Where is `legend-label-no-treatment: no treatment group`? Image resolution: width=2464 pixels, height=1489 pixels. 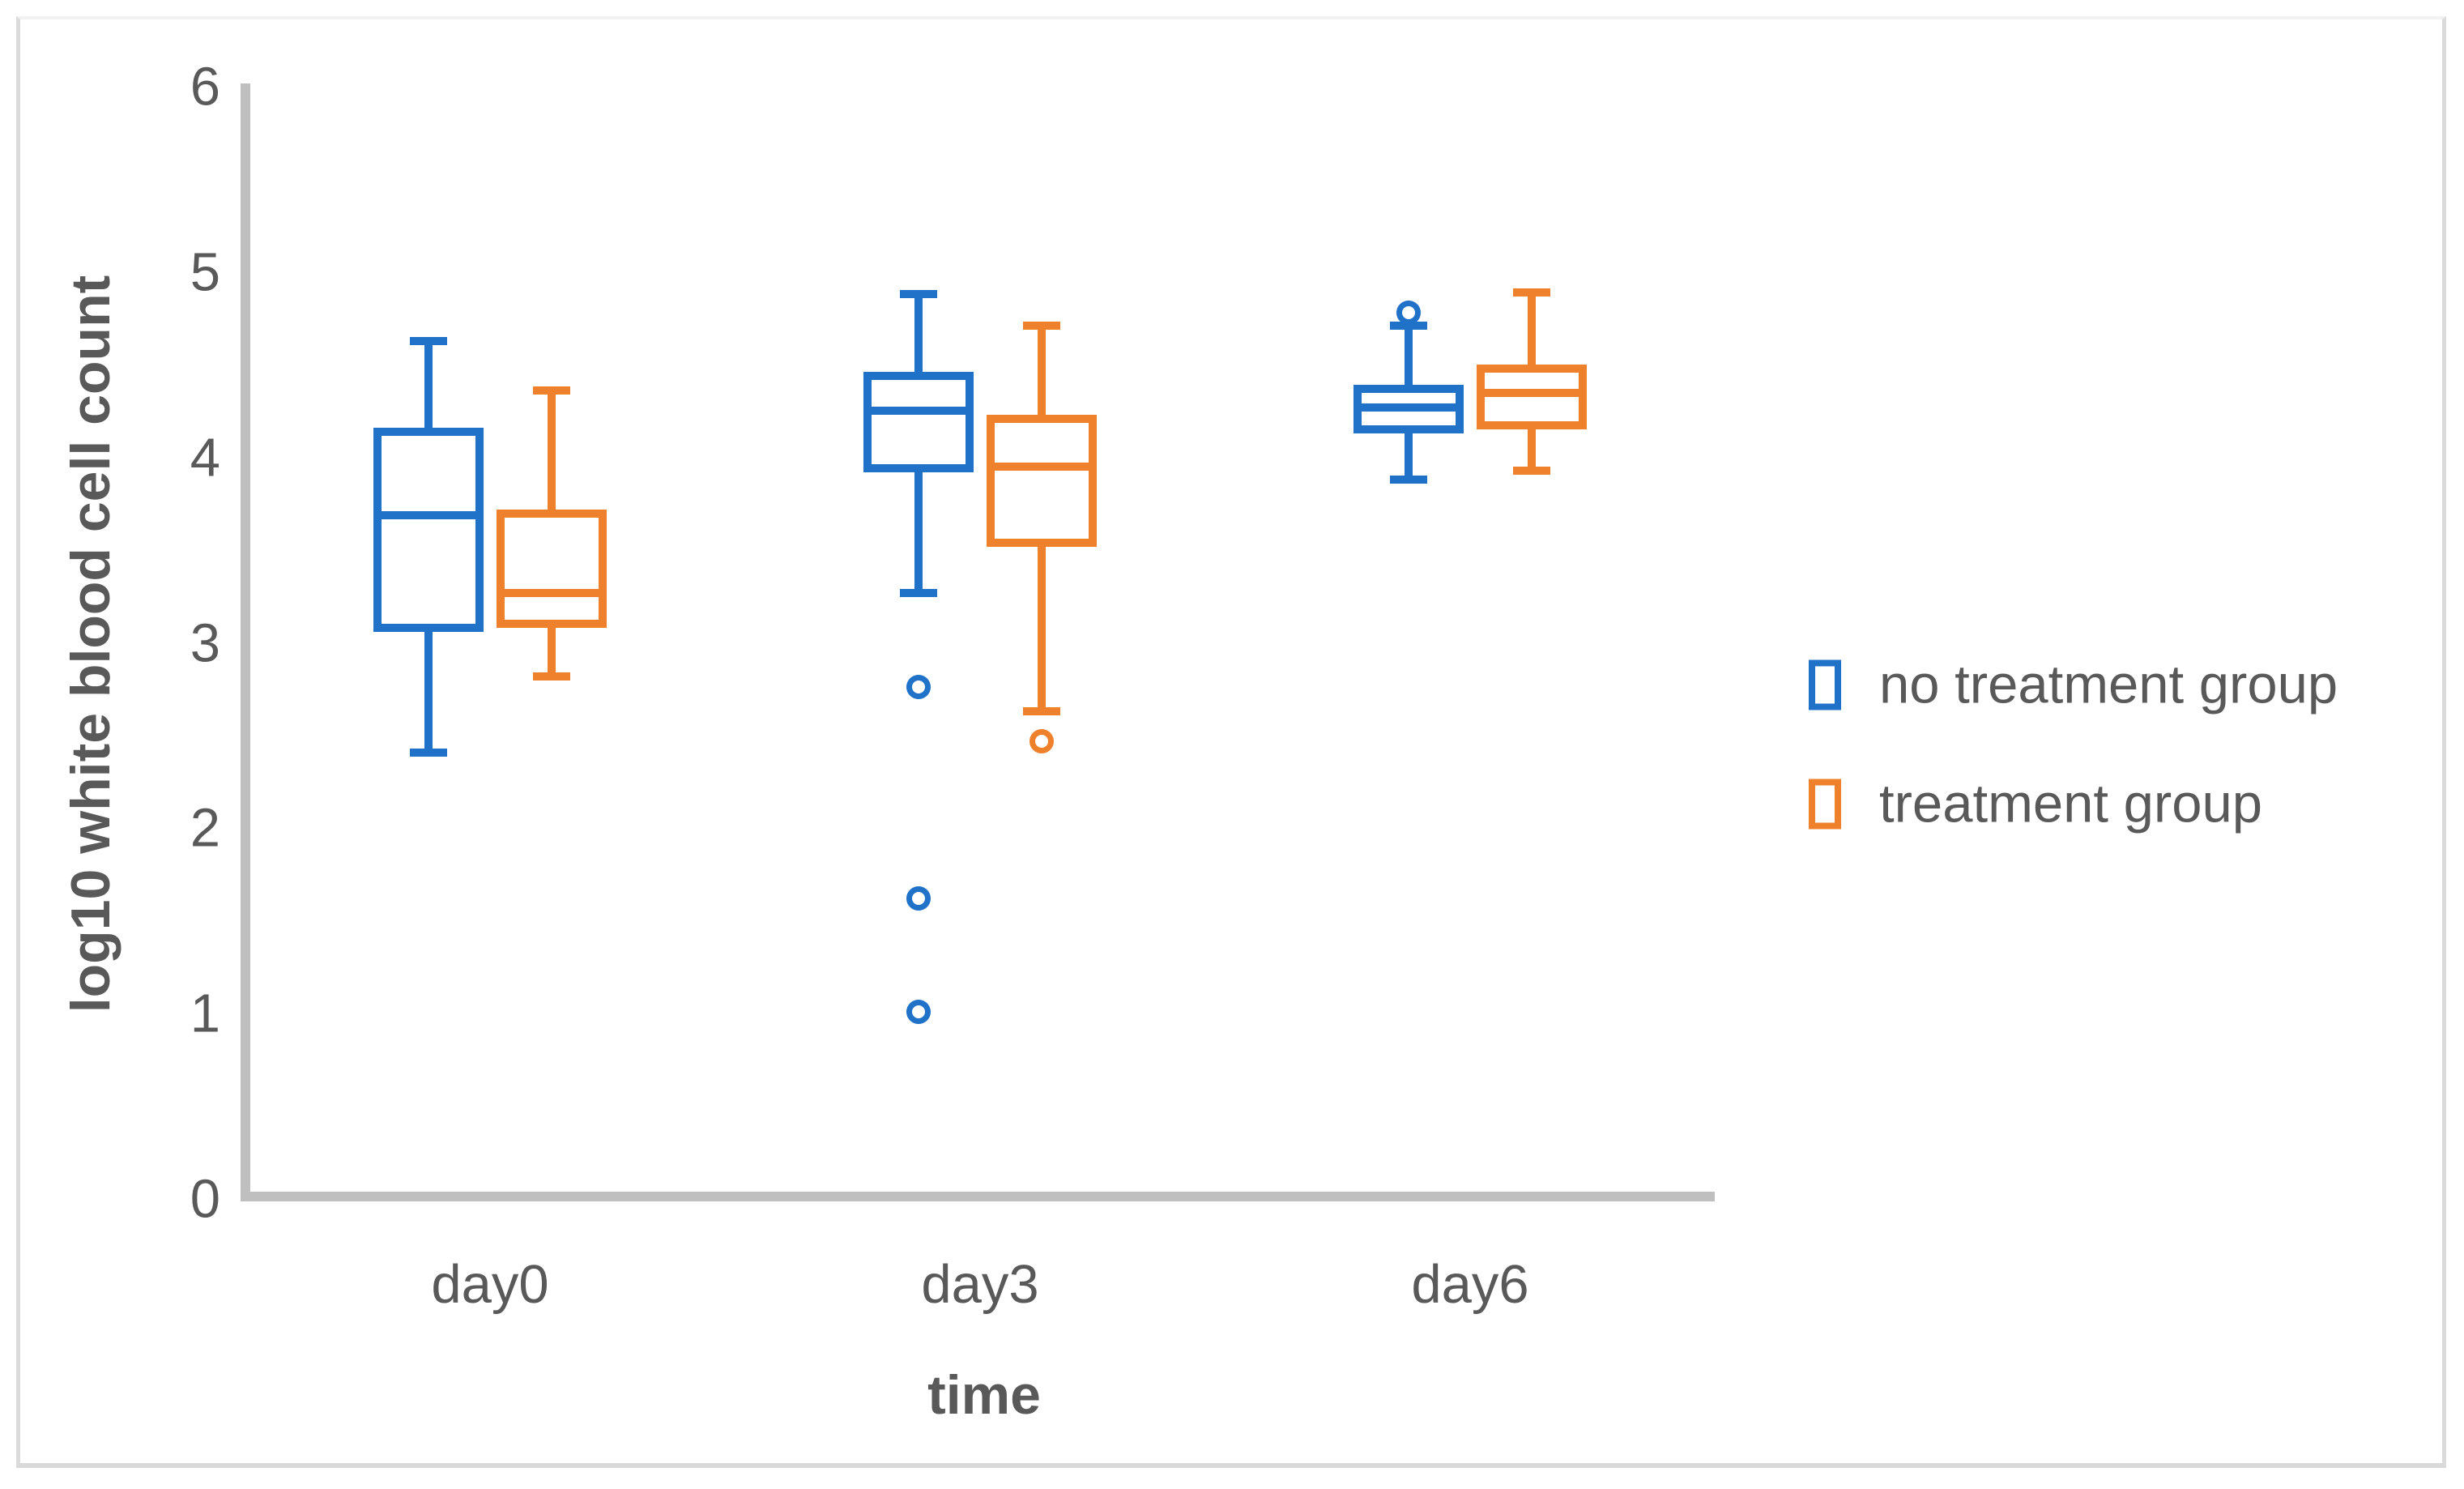 legend-label-no-treatment: no treatment group is located at coordinates (2108, 684).